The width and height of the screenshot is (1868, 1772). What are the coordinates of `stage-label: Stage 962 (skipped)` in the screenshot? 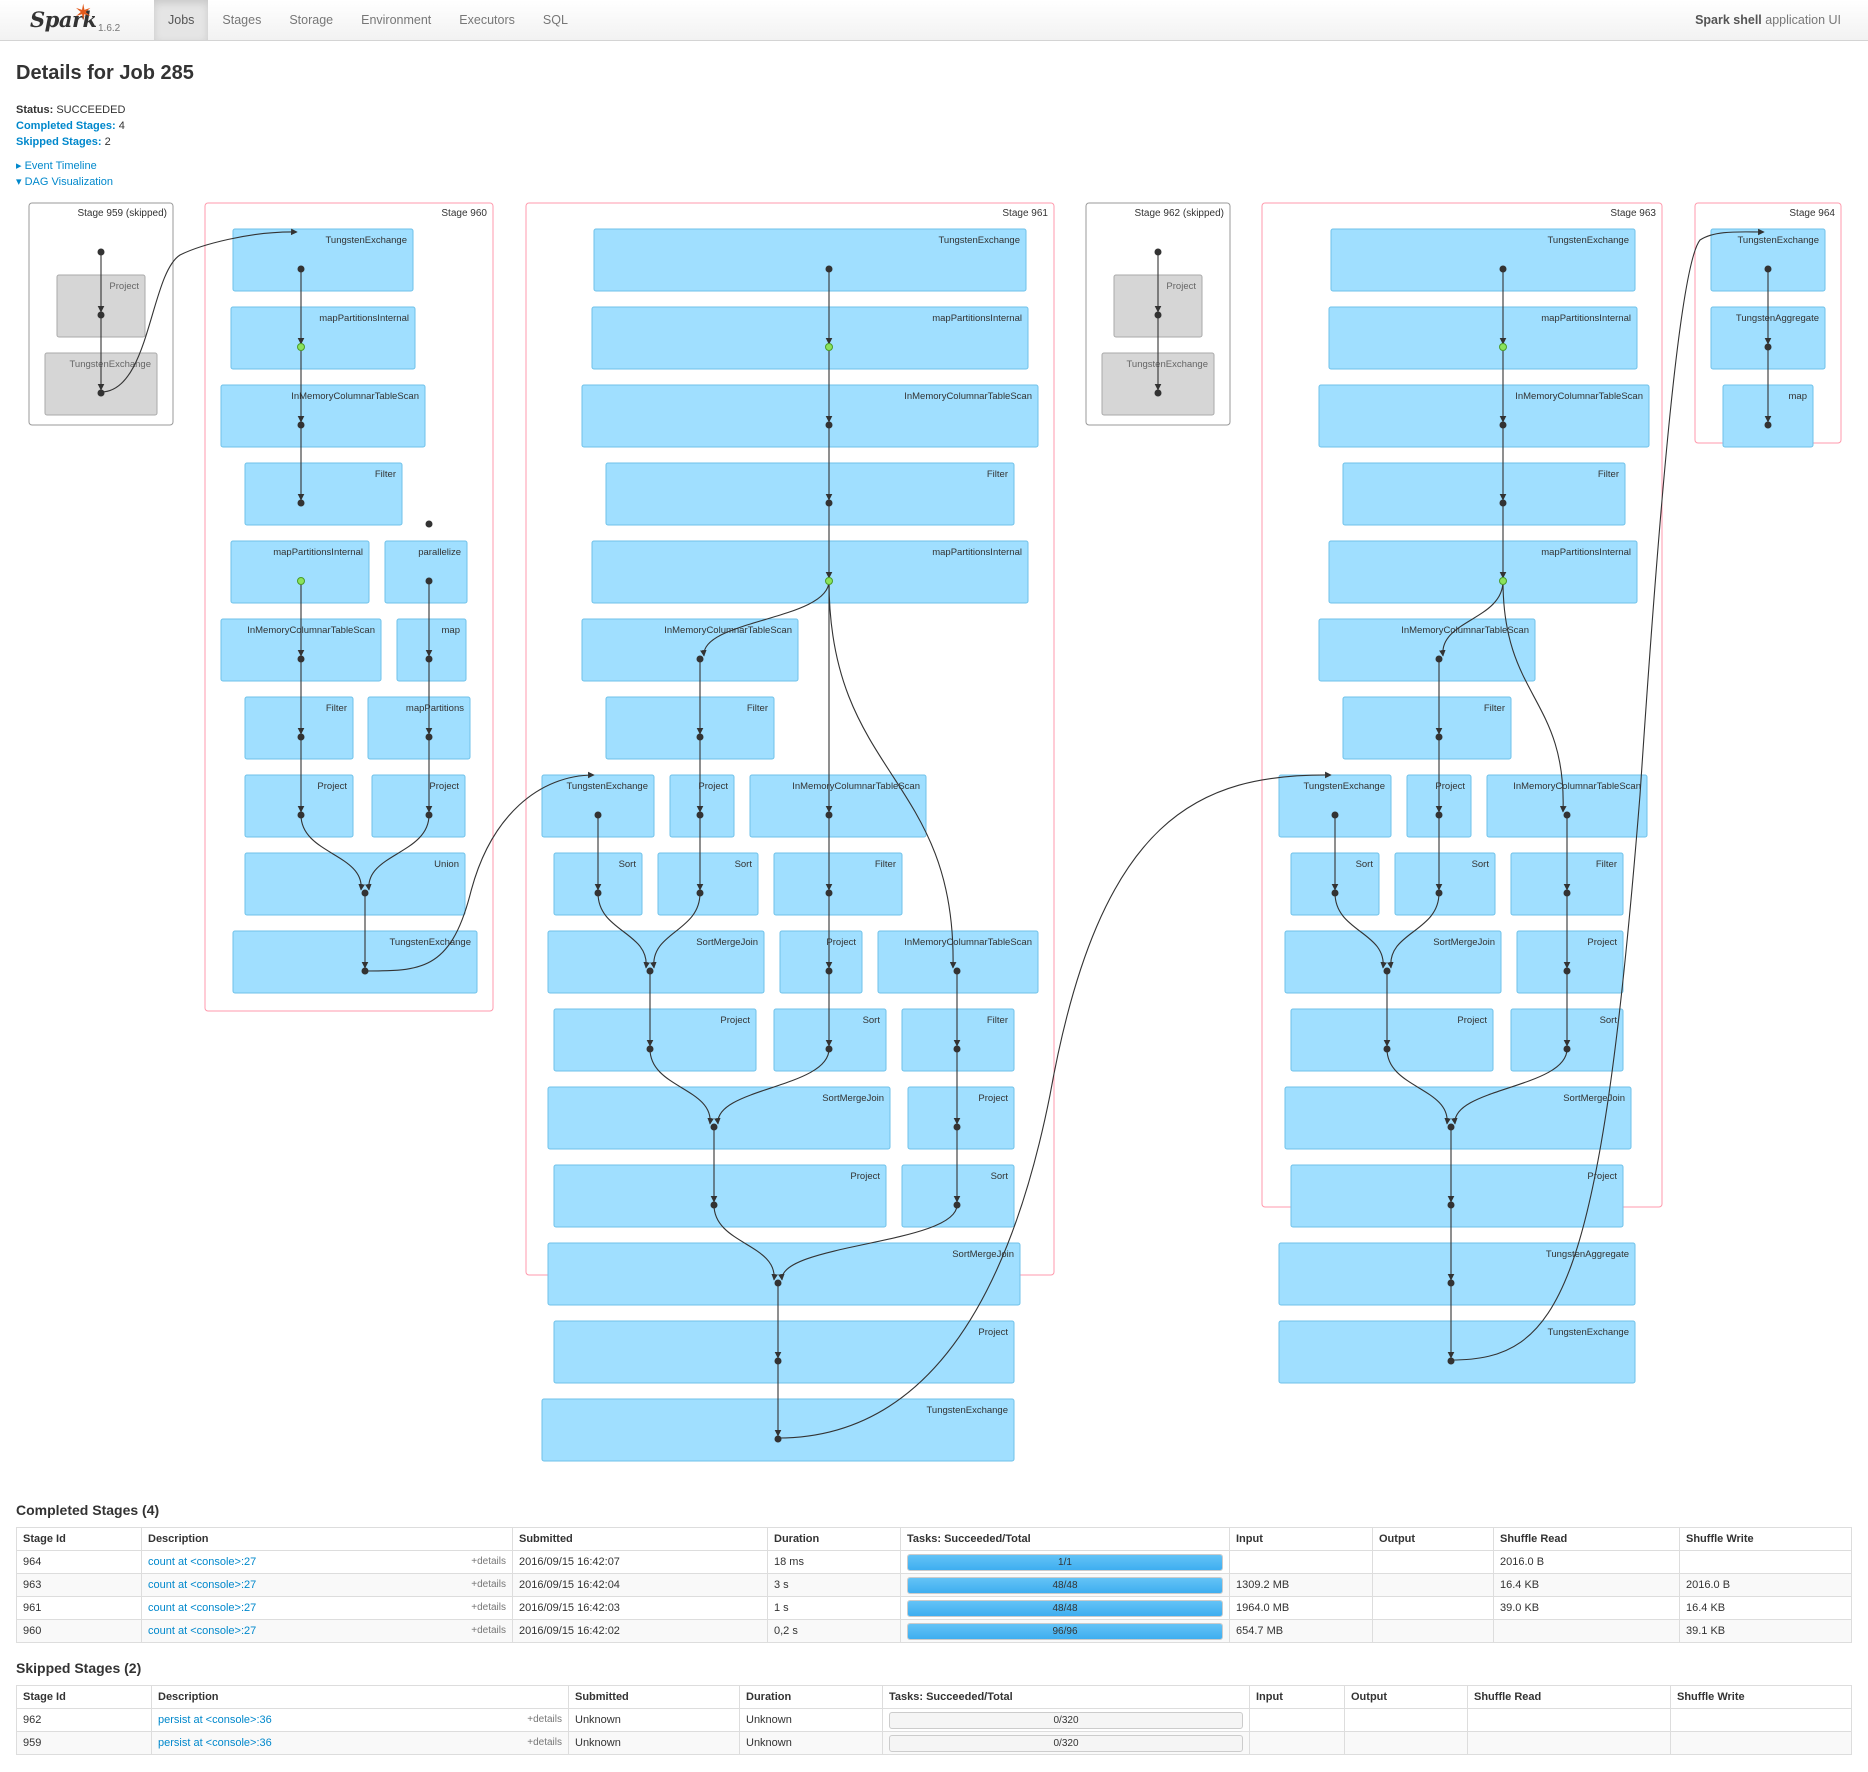 It's located at (1179, 213).